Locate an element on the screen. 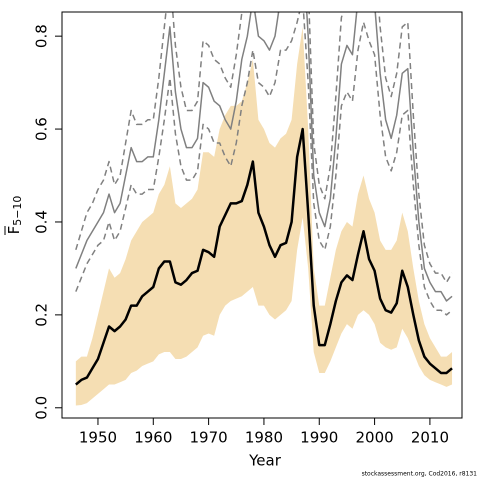 Image resolution: width=480 pixels, height=480 pixels. x-tick-label: 1970 is located at coordinates (209, 438).